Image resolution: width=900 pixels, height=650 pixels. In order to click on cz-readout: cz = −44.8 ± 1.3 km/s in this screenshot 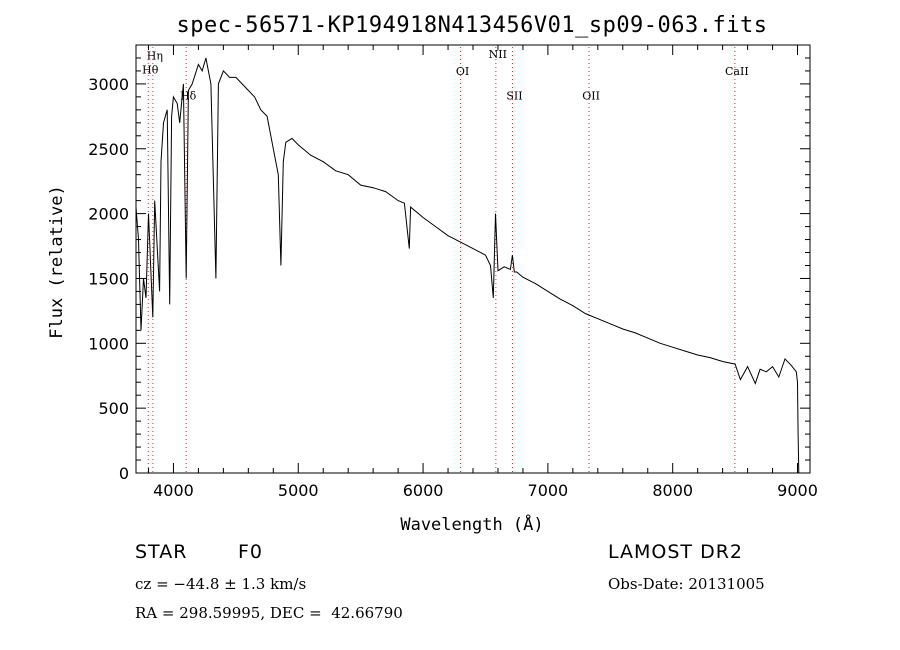, I will do `click(221, 584)`.